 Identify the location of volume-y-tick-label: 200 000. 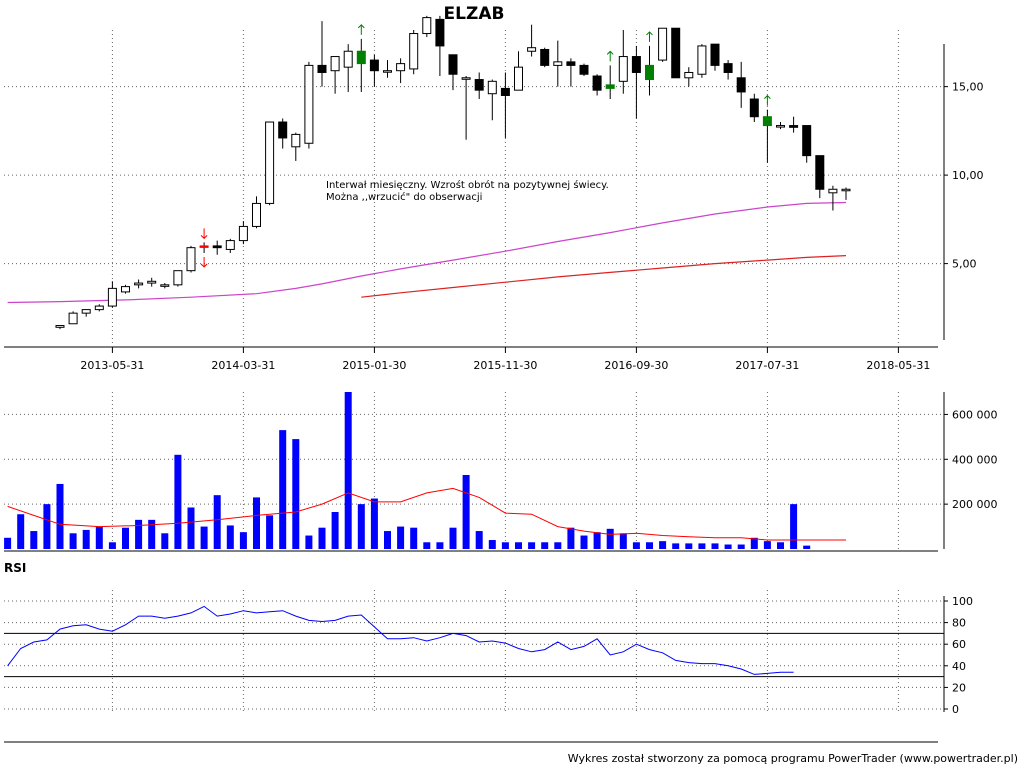
(975, 504).